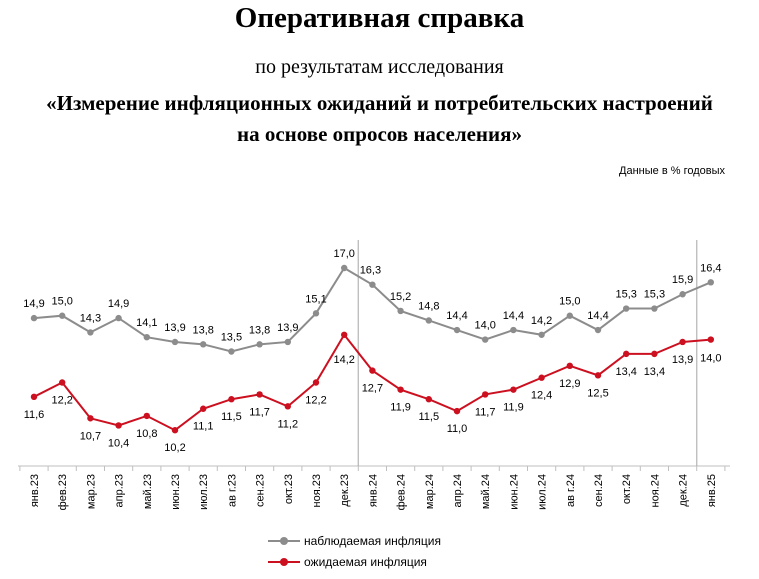  I want to click on expected-inflation-data-label: 11,9, so click(513, 408).